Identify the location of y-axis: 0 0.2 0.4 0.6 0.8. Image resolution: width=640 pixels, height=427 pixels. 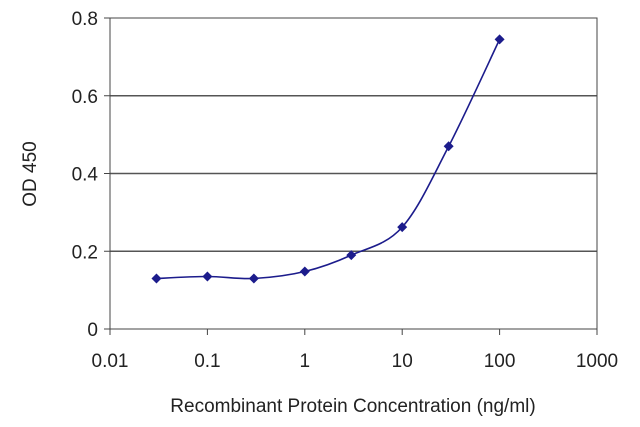
(91, 175).